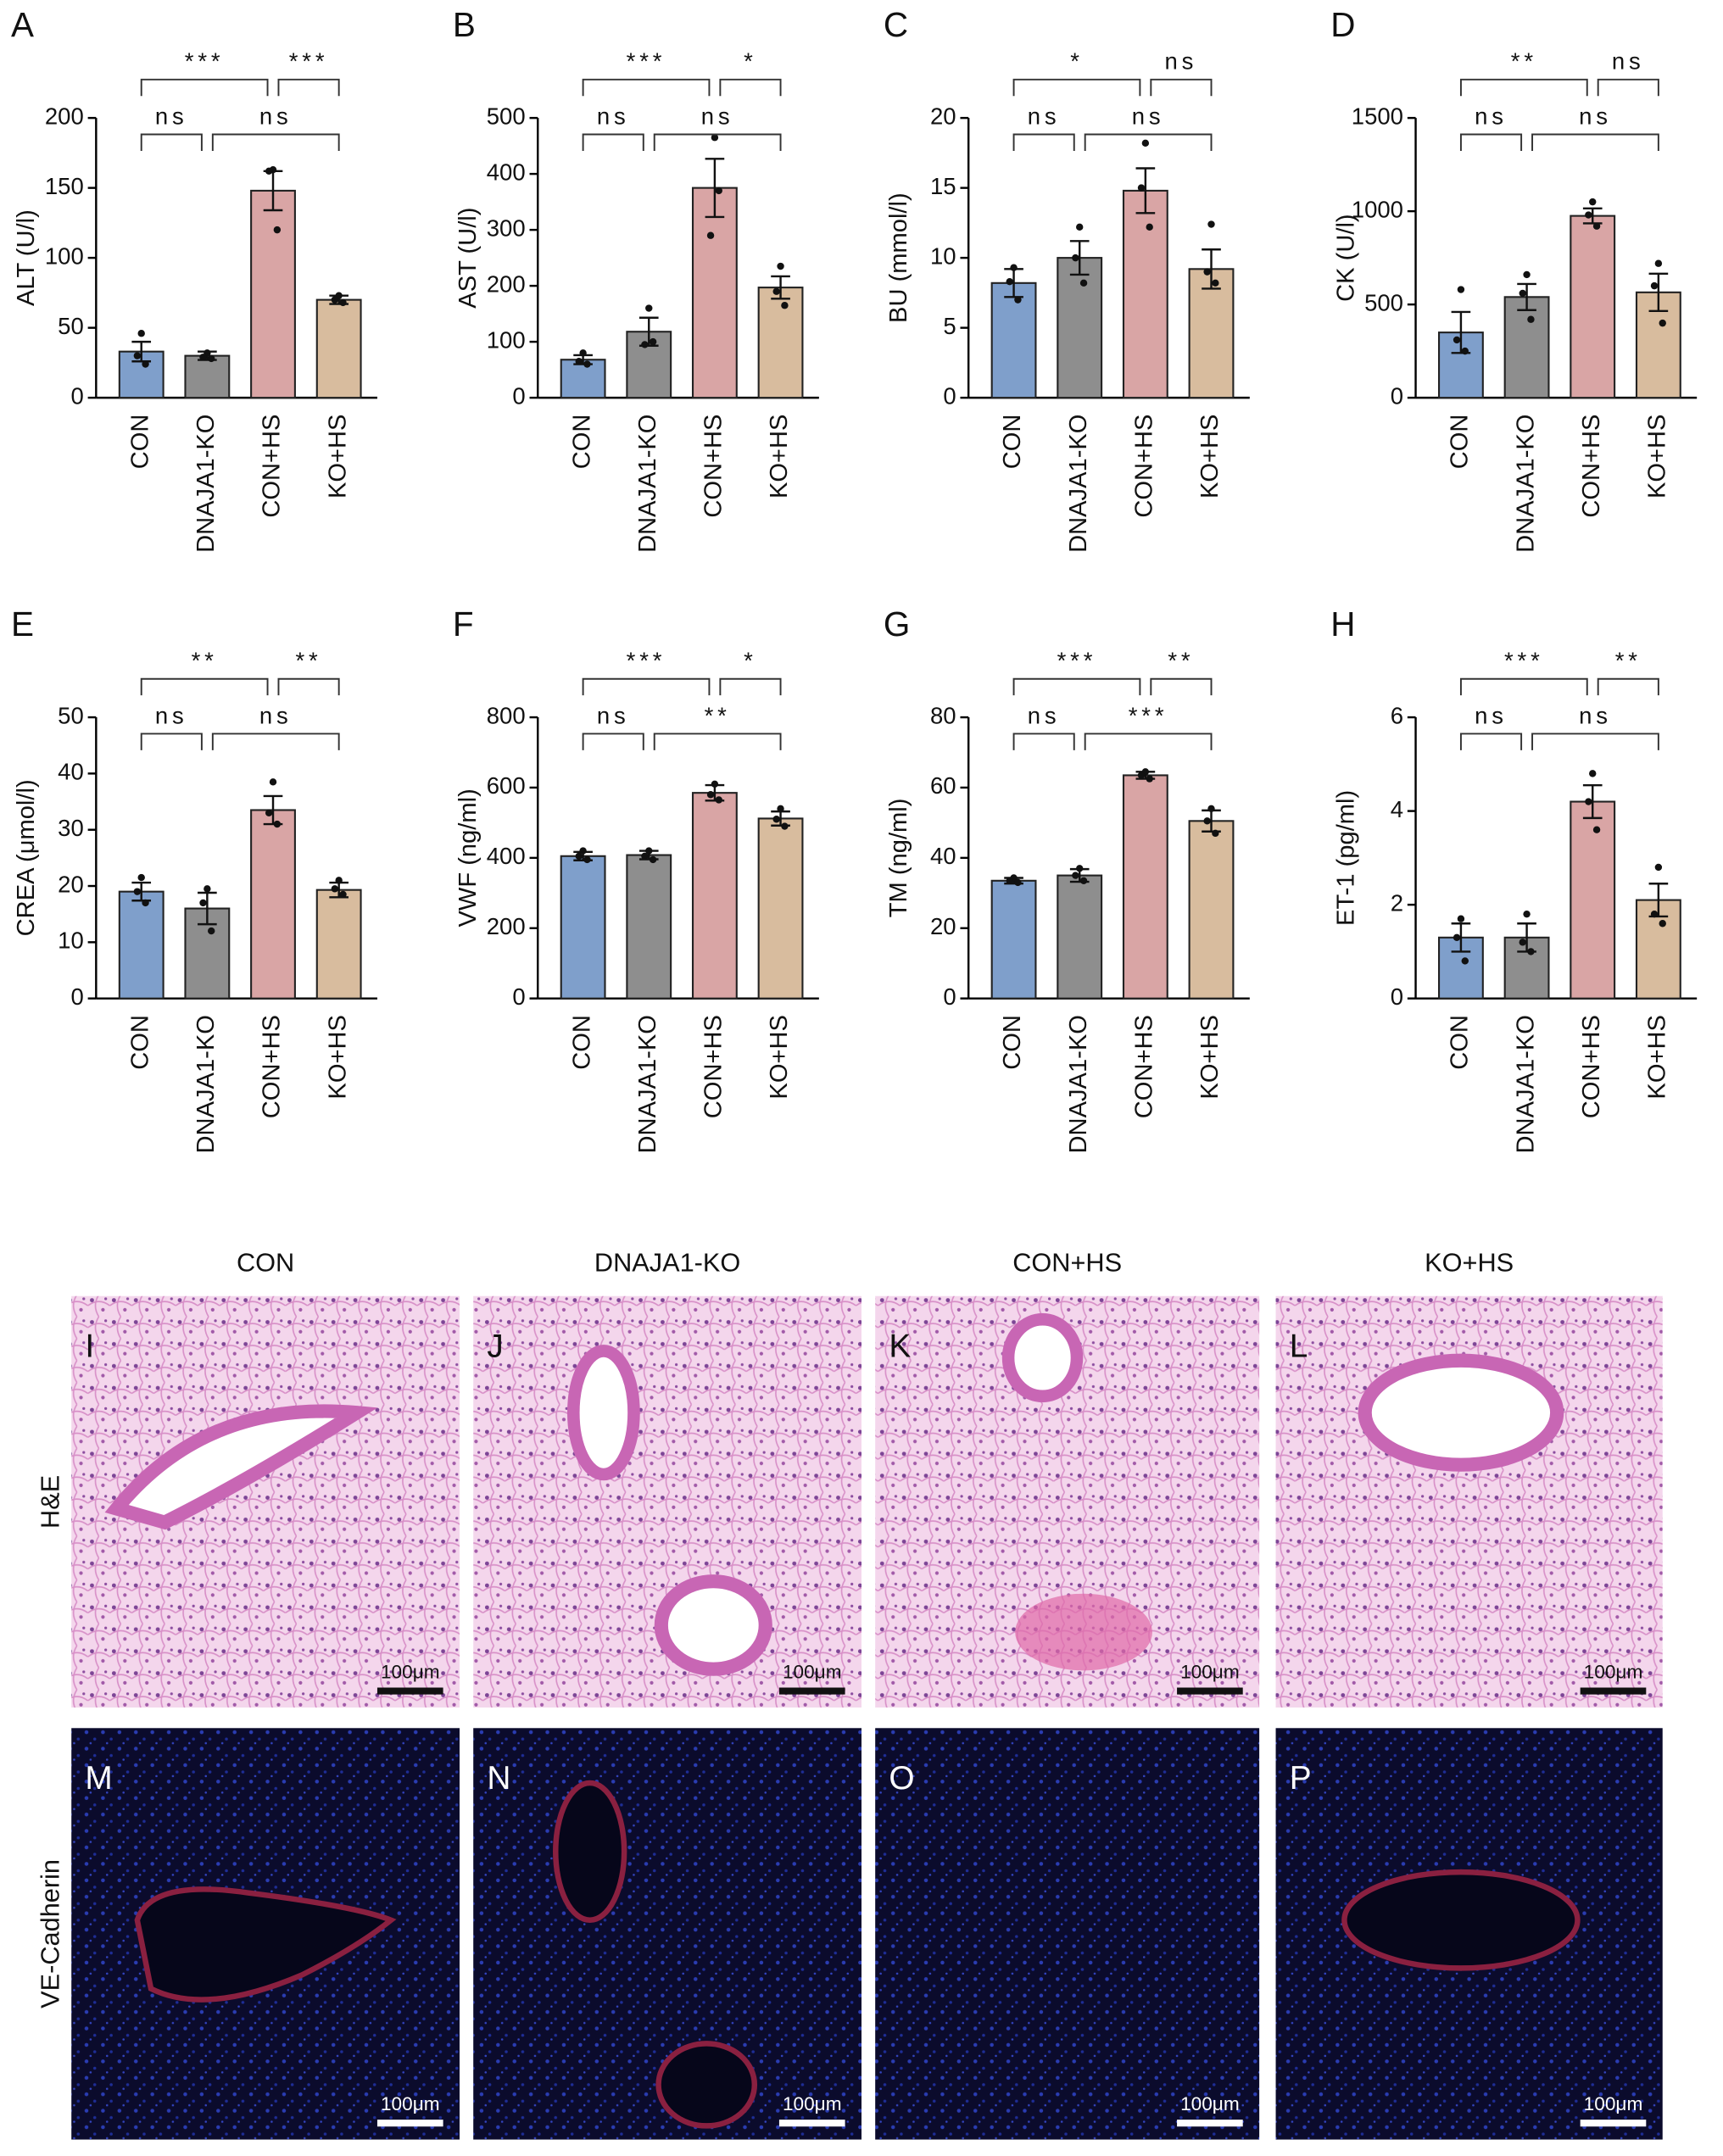 This screenshot has width=1723, height=2156. I want to click on y-tick-label: 200, so click(507, 926).